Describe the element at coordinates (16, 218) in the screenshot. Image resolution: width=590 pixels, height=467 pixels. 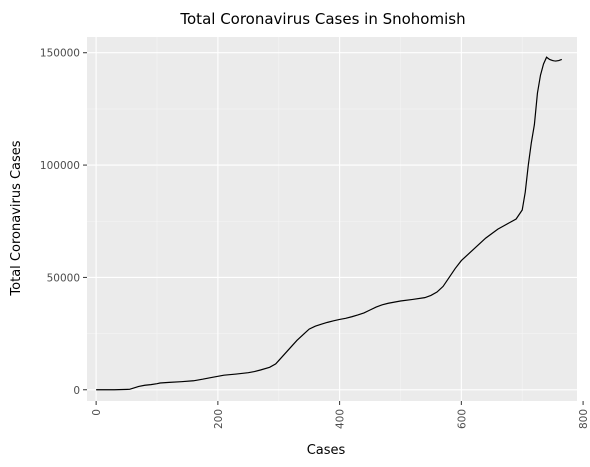
I see `y-axis-label: Total Coronavirus Cases` at that location.